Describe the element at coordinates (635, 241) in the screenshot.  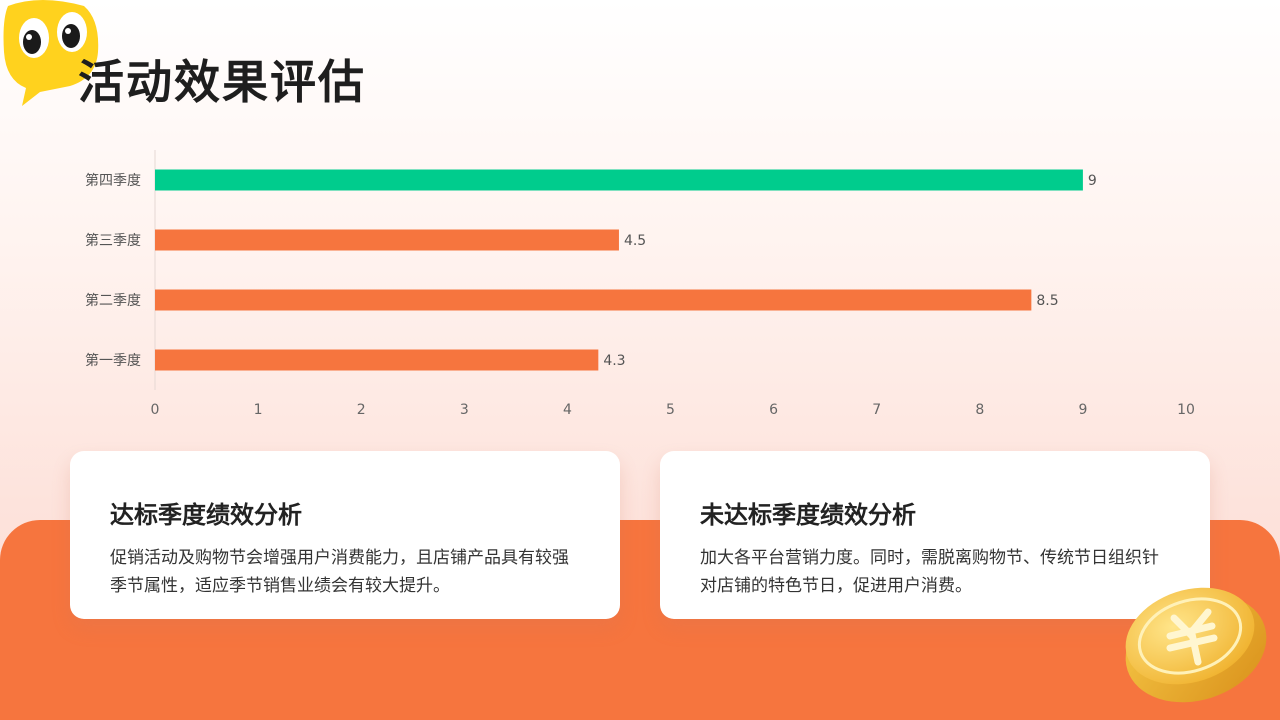
I see `data-label: 4.5` at that location.